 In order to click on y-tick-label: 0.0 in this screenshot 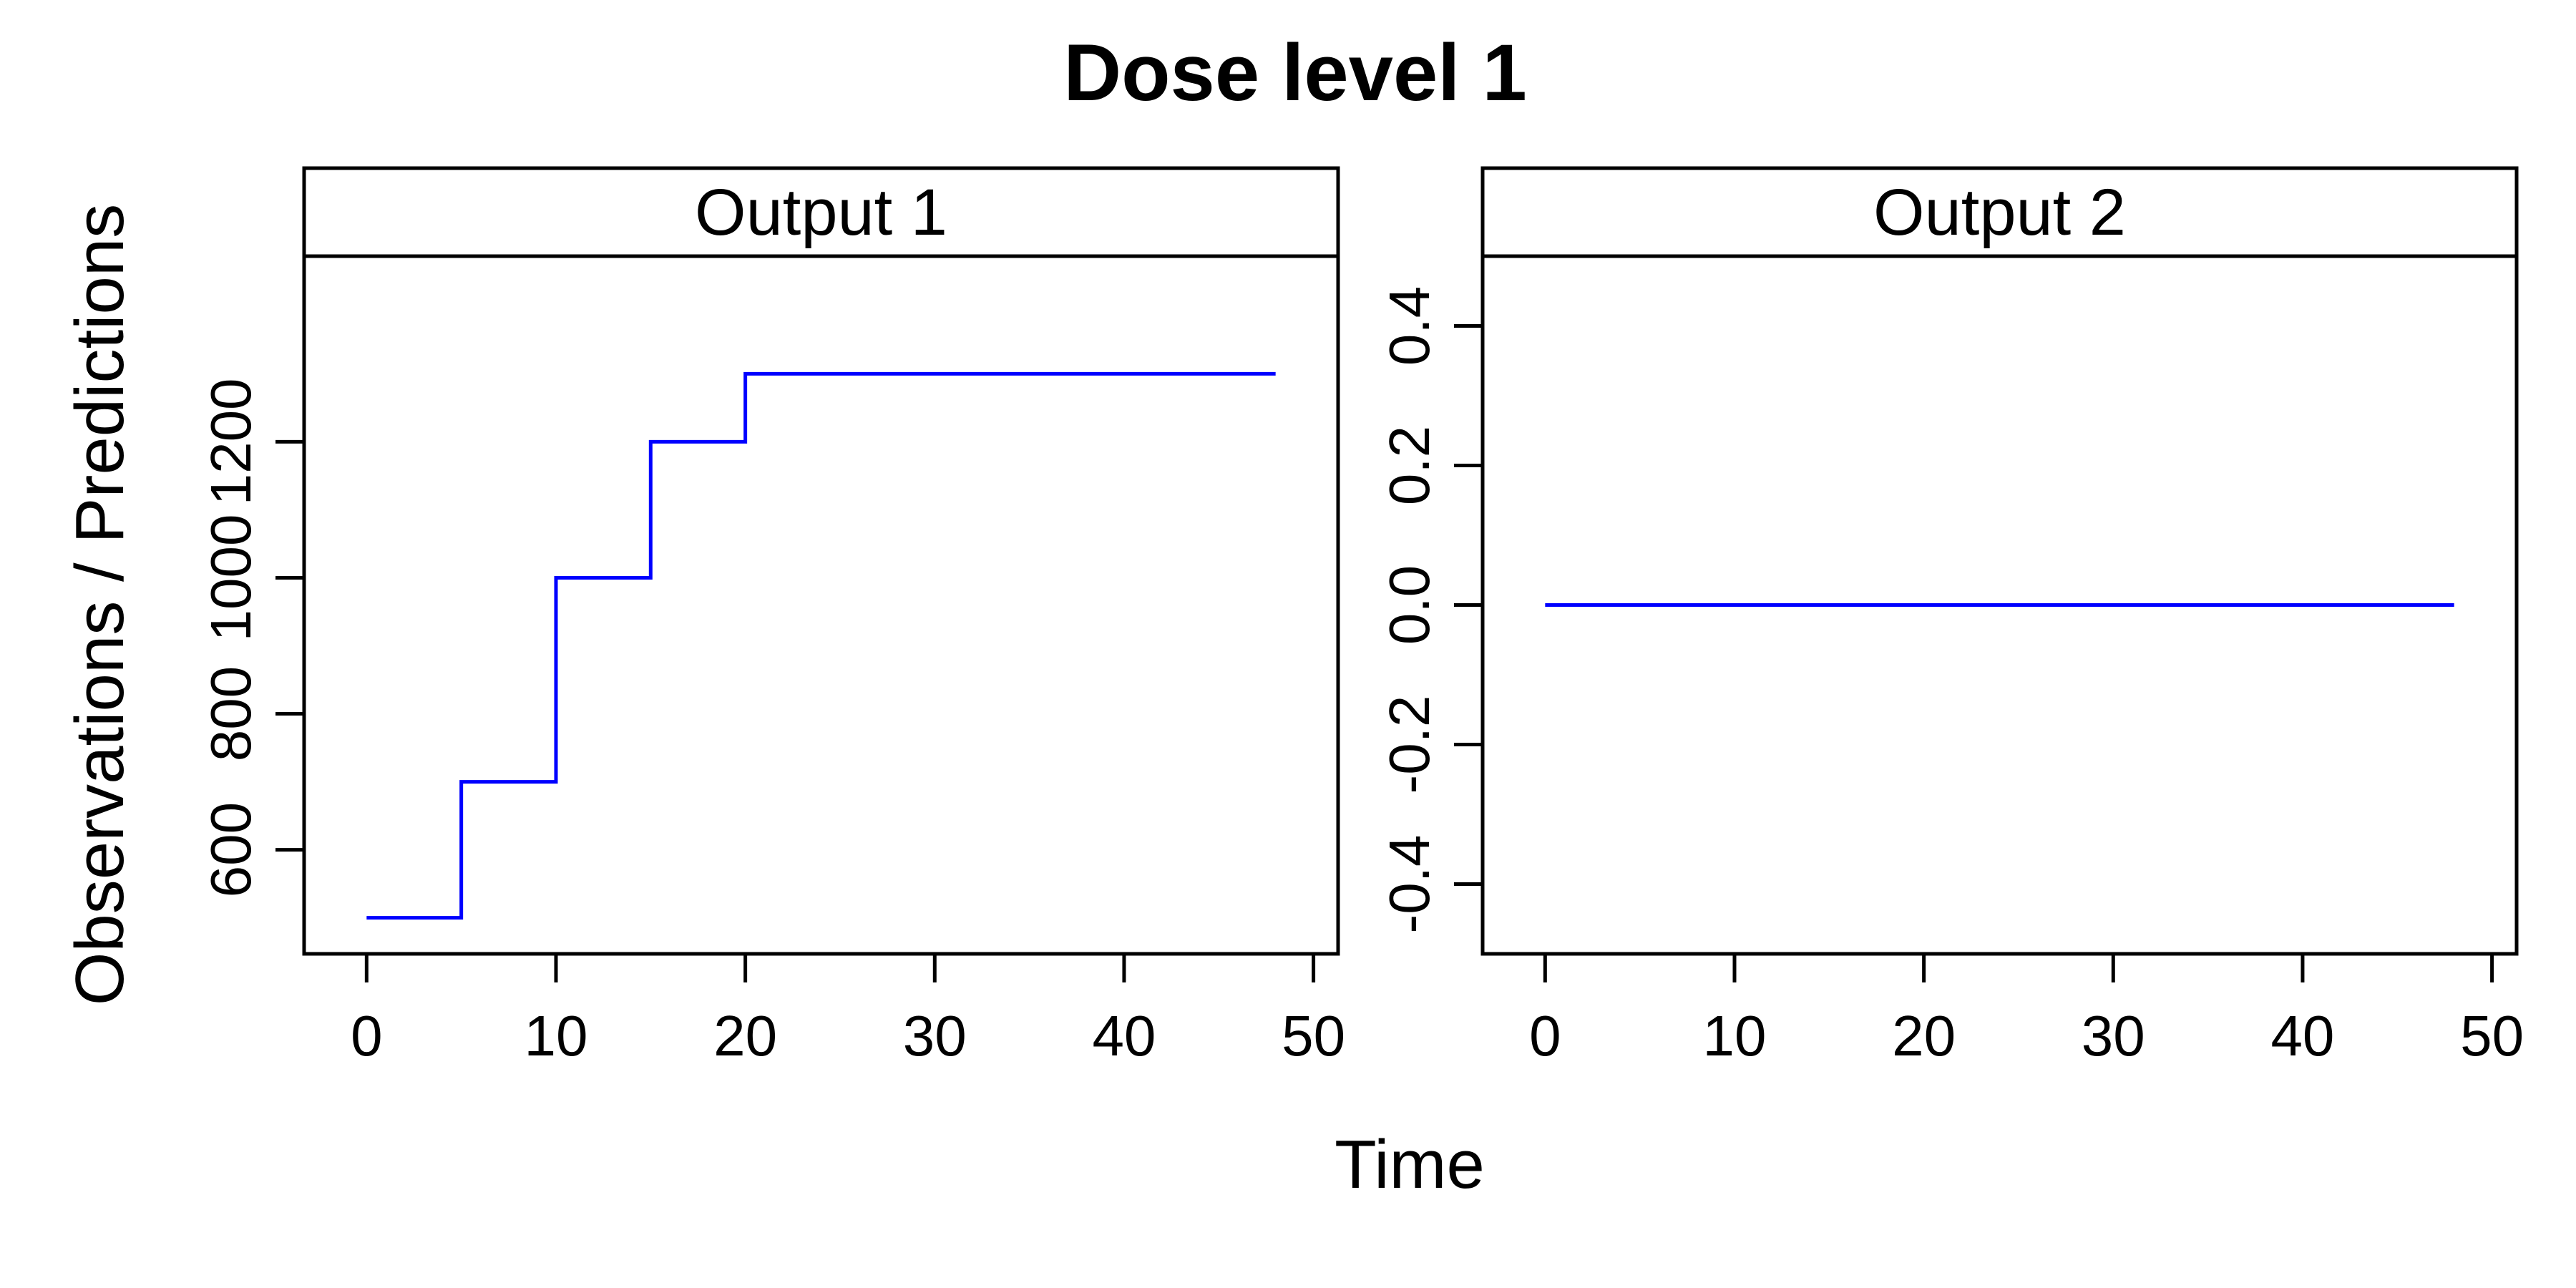, I will do `click(1409, 605)`.